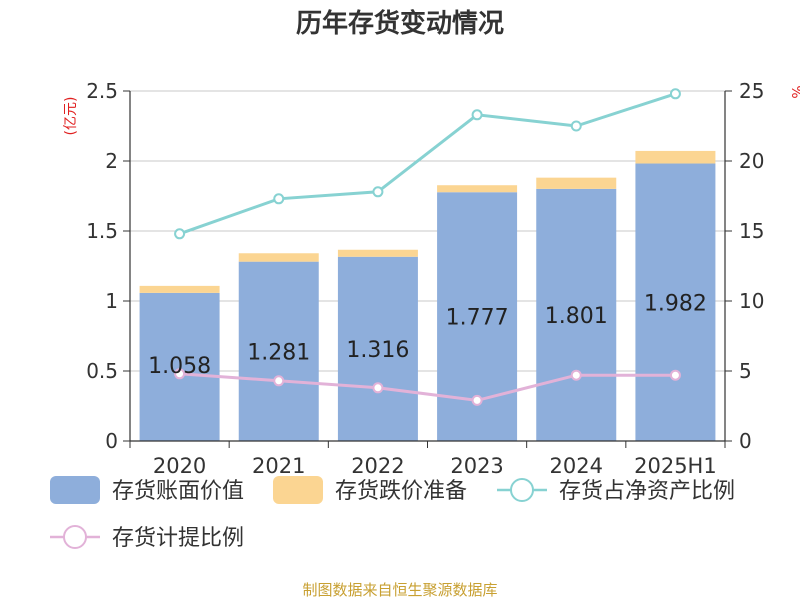 This screenshot has height=600, width=800. What do you see at coordinates (111, 441) in the screenshot?
I see `left-tick-label: 0` at bounding box center [111, 441].